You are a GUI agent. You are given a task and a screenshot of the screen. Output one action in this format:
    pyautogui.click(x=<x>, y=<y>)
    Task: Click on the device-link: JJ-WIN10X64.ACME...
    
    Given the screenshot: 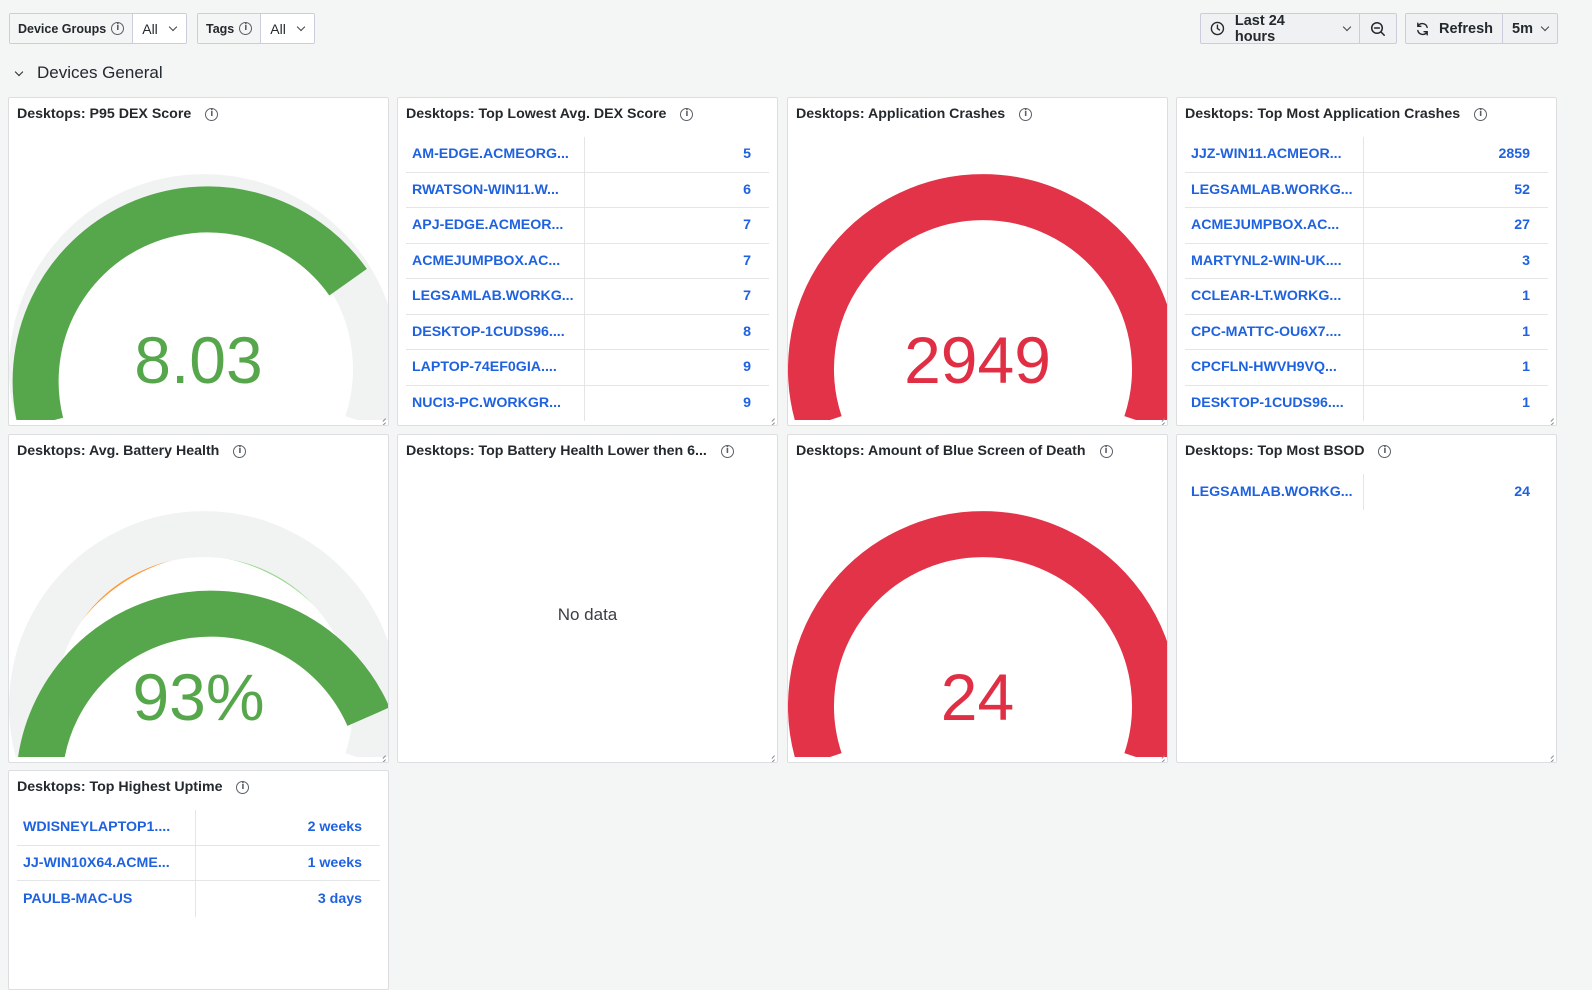 What is the action you would take?
    pyautogui.click(x=106, y=862)
    